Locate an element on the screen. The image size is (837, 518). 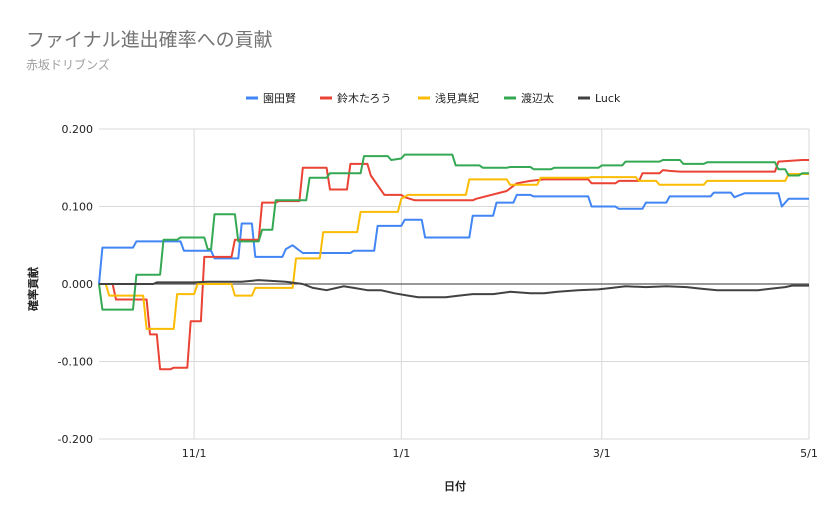
x-tick-label: 5/1 is located at coordinates (809, 453).